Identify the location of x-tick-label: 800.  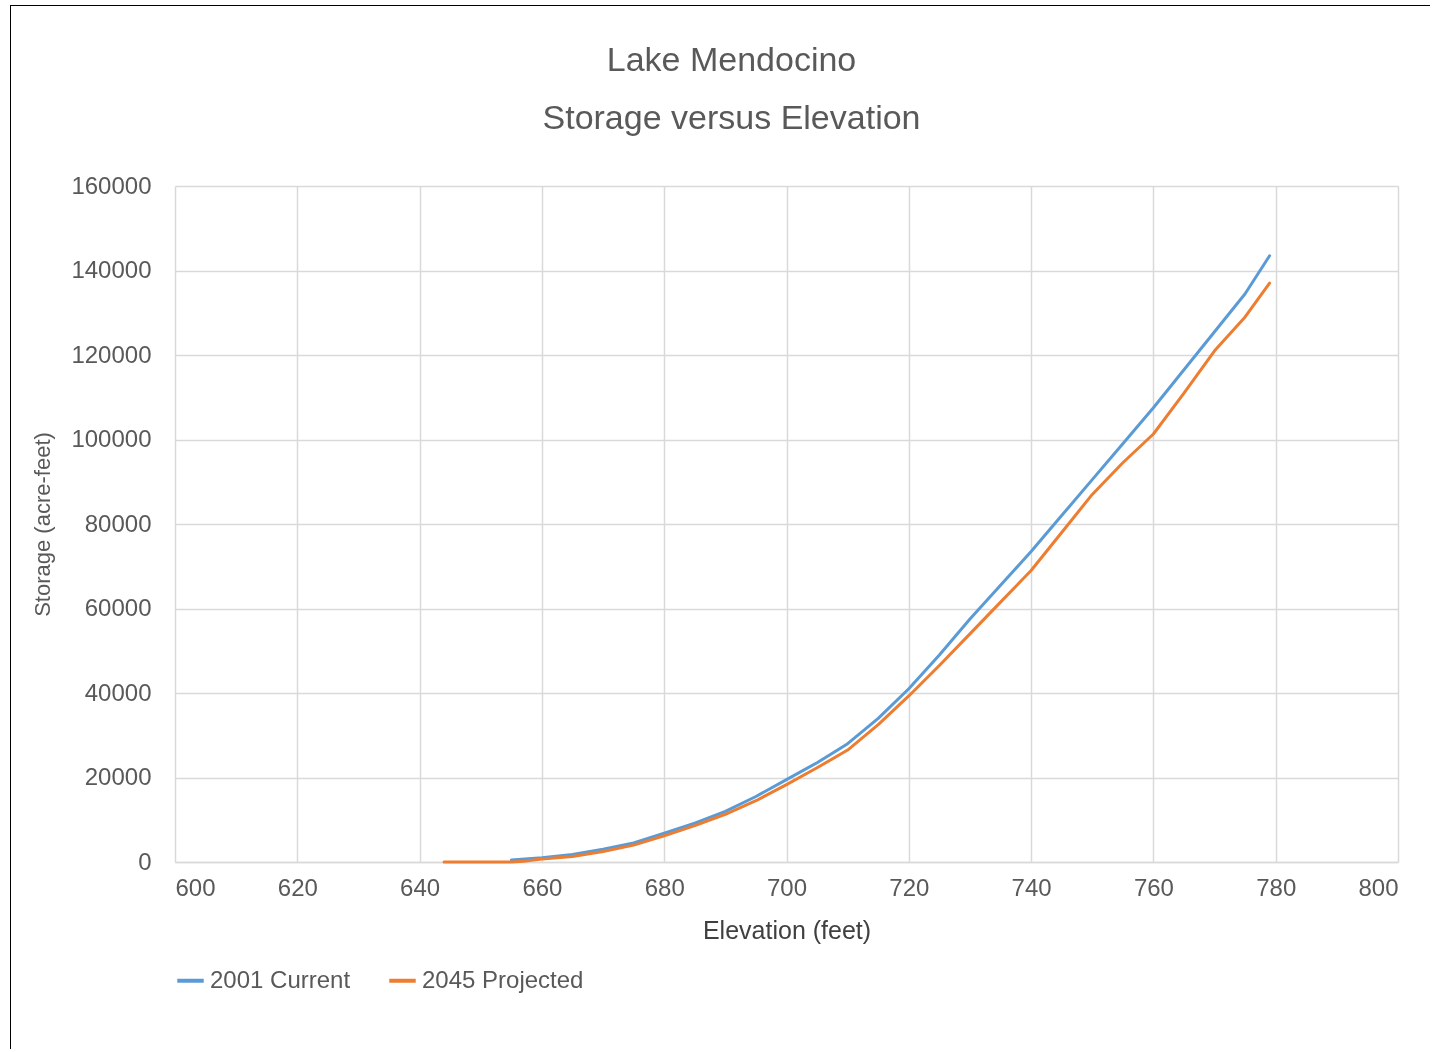
(1378, 887).